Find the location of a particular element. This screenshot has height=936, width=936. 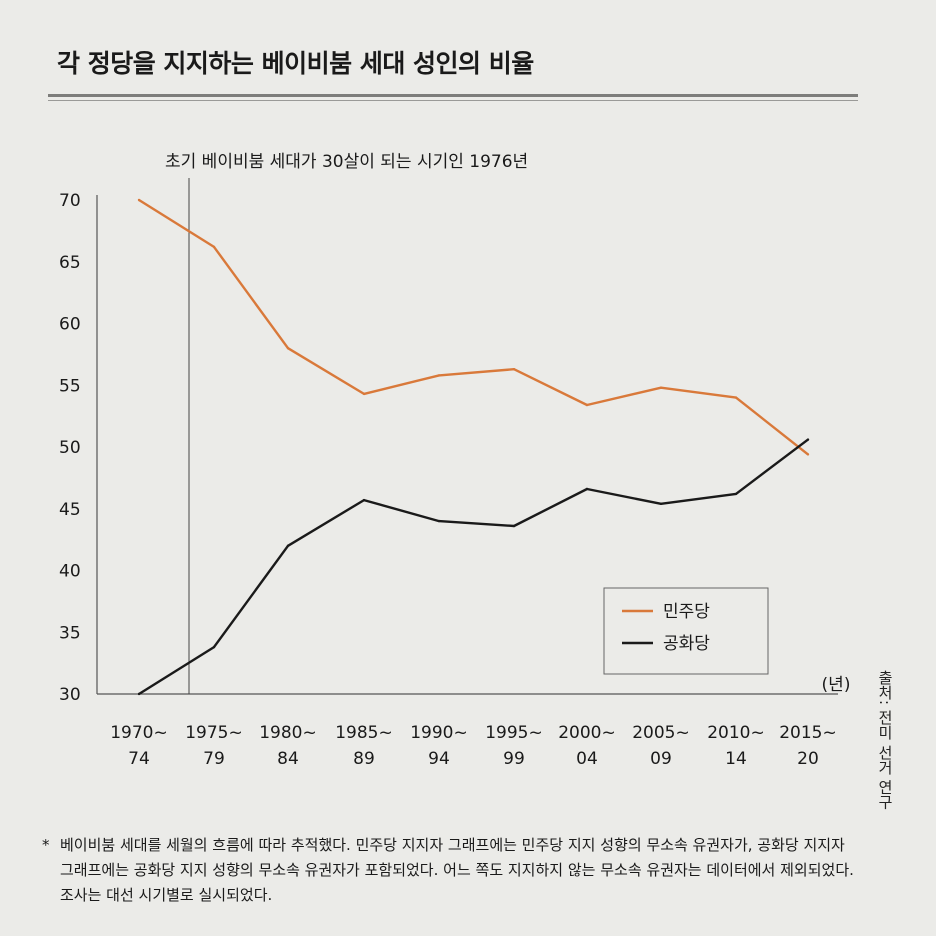

x-tick-label: 1980~ is located at coordinates (288, 733).